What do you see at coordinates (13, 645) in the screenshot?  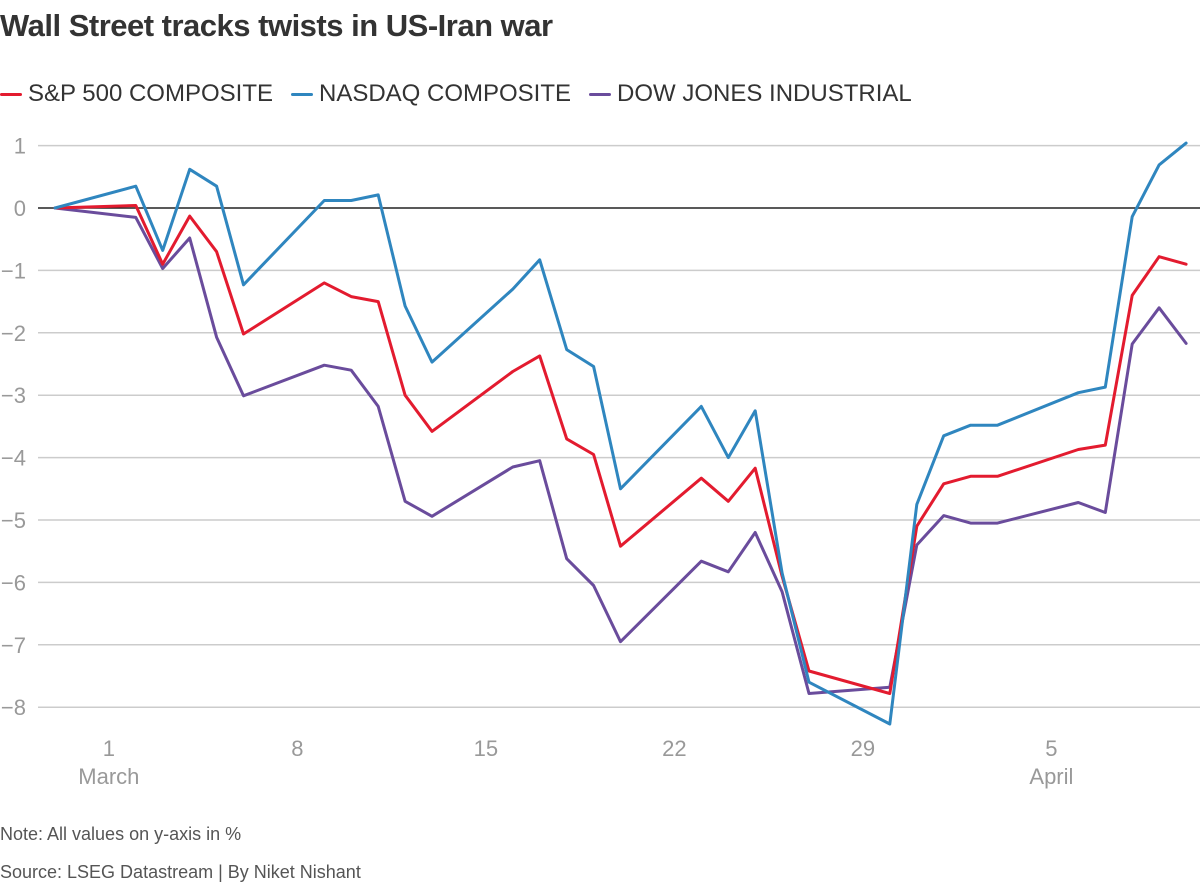 I see `y-tick-label: −7` at bounding box center [13, 645].